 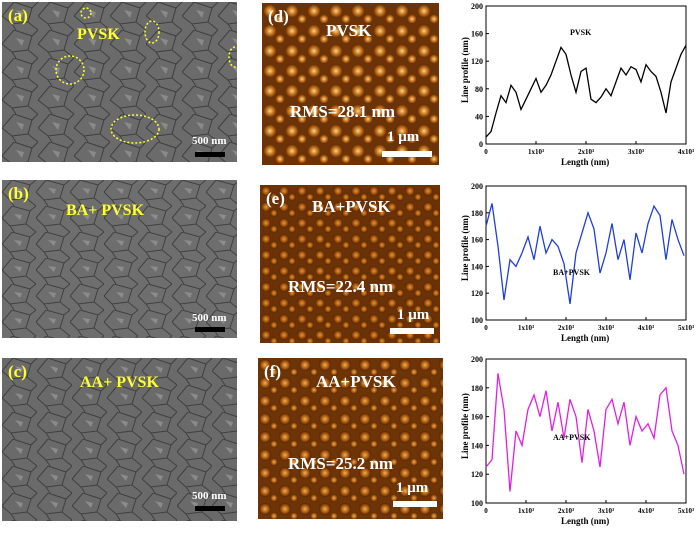 I want to click on afm-image-e, so click(x=350, y=264).